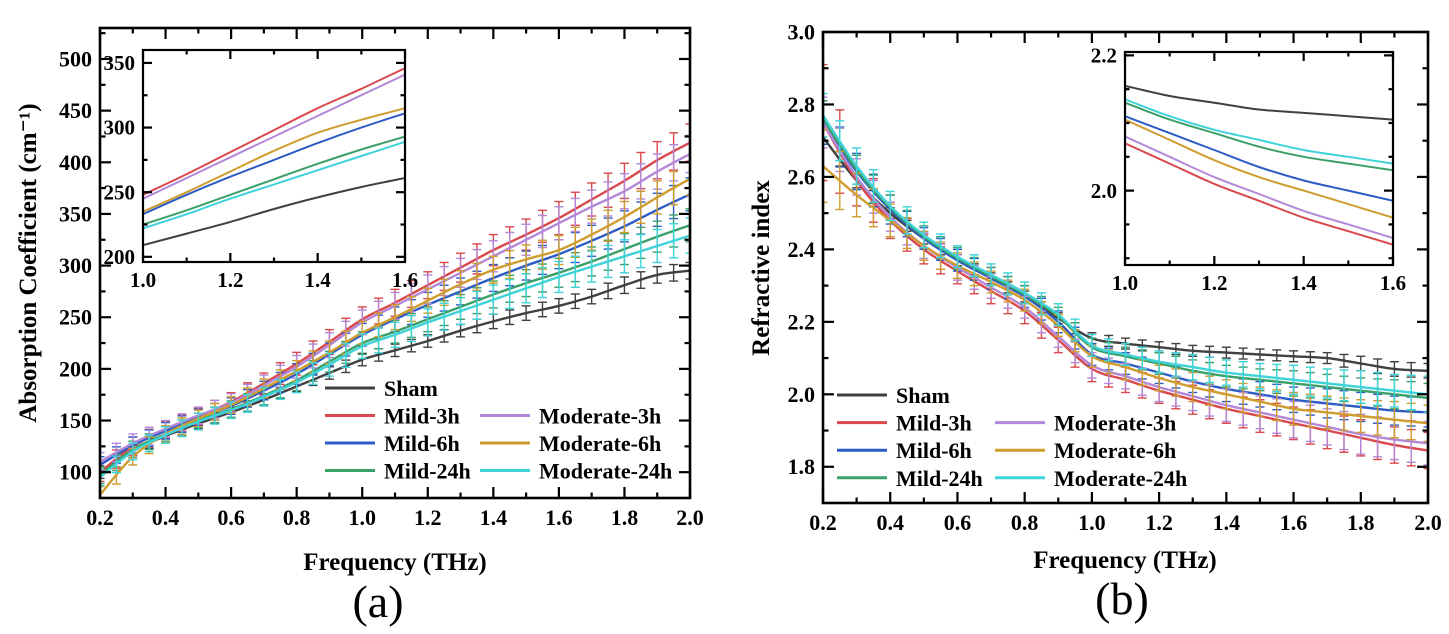  I want to click on absorption-inset-axes-frame, so click(274, 156).